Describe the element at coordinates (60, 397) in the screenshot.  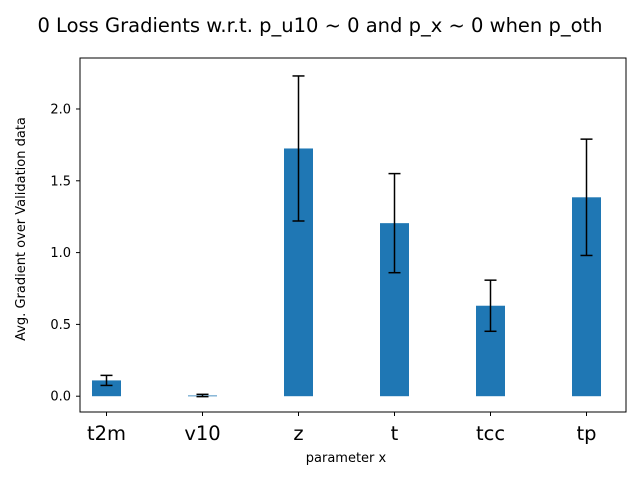
I see `y-tick-label: 0.0` at that location.